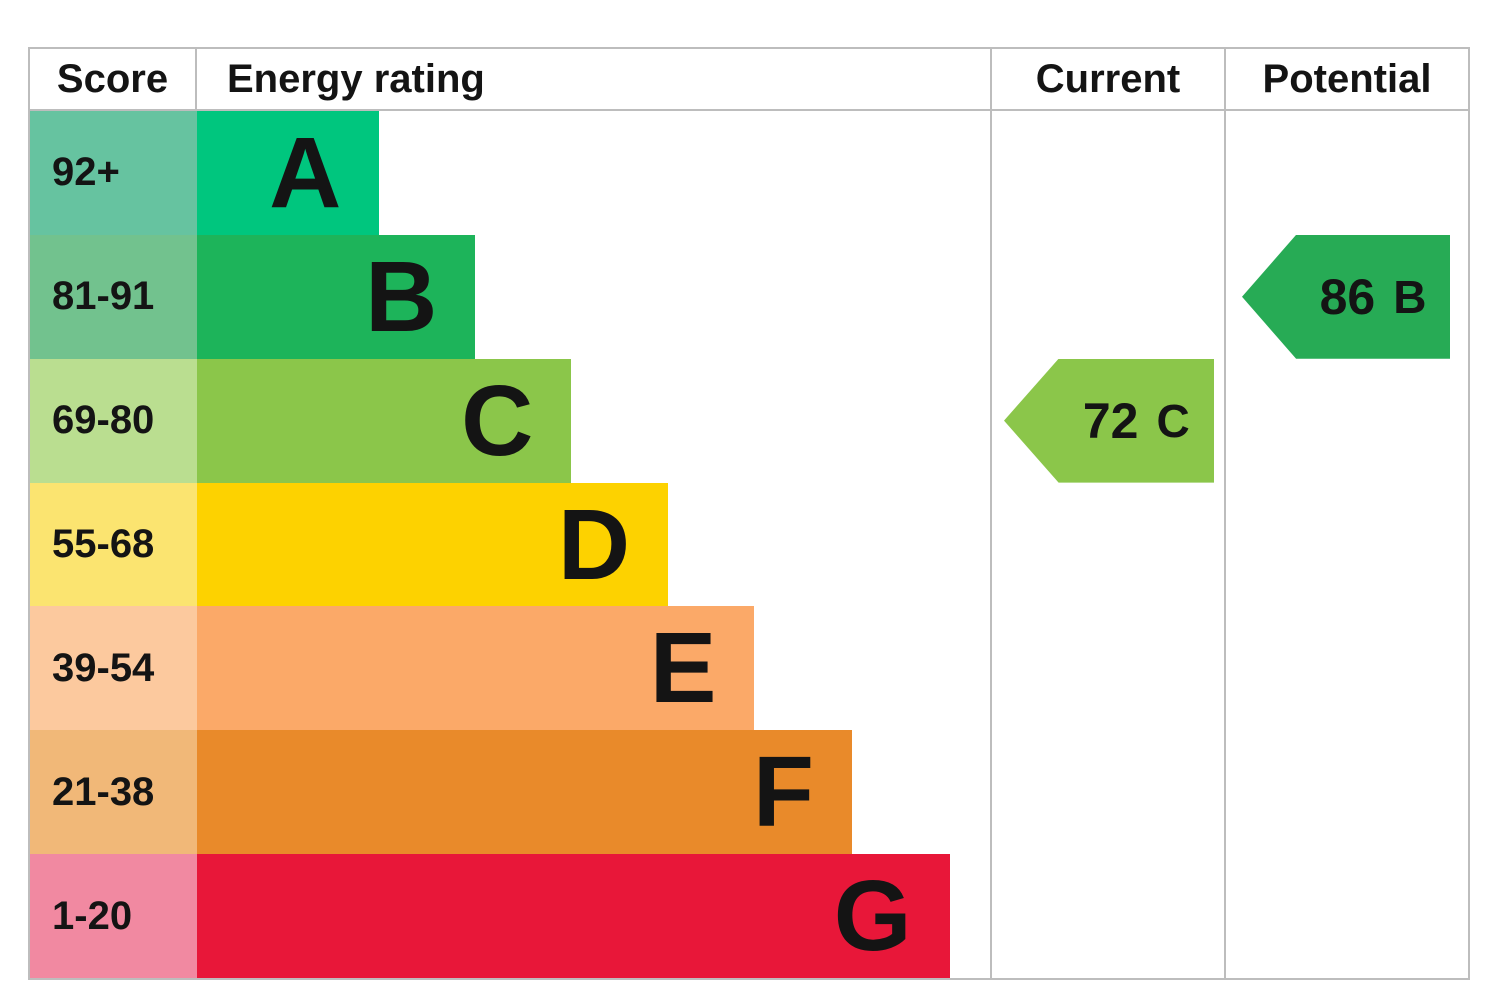 The width and height of the screenshot is (1500, 1000). Describe the element at coordinates (1346, 420) in the screenshot. I see `potential-cell-c` at that location.